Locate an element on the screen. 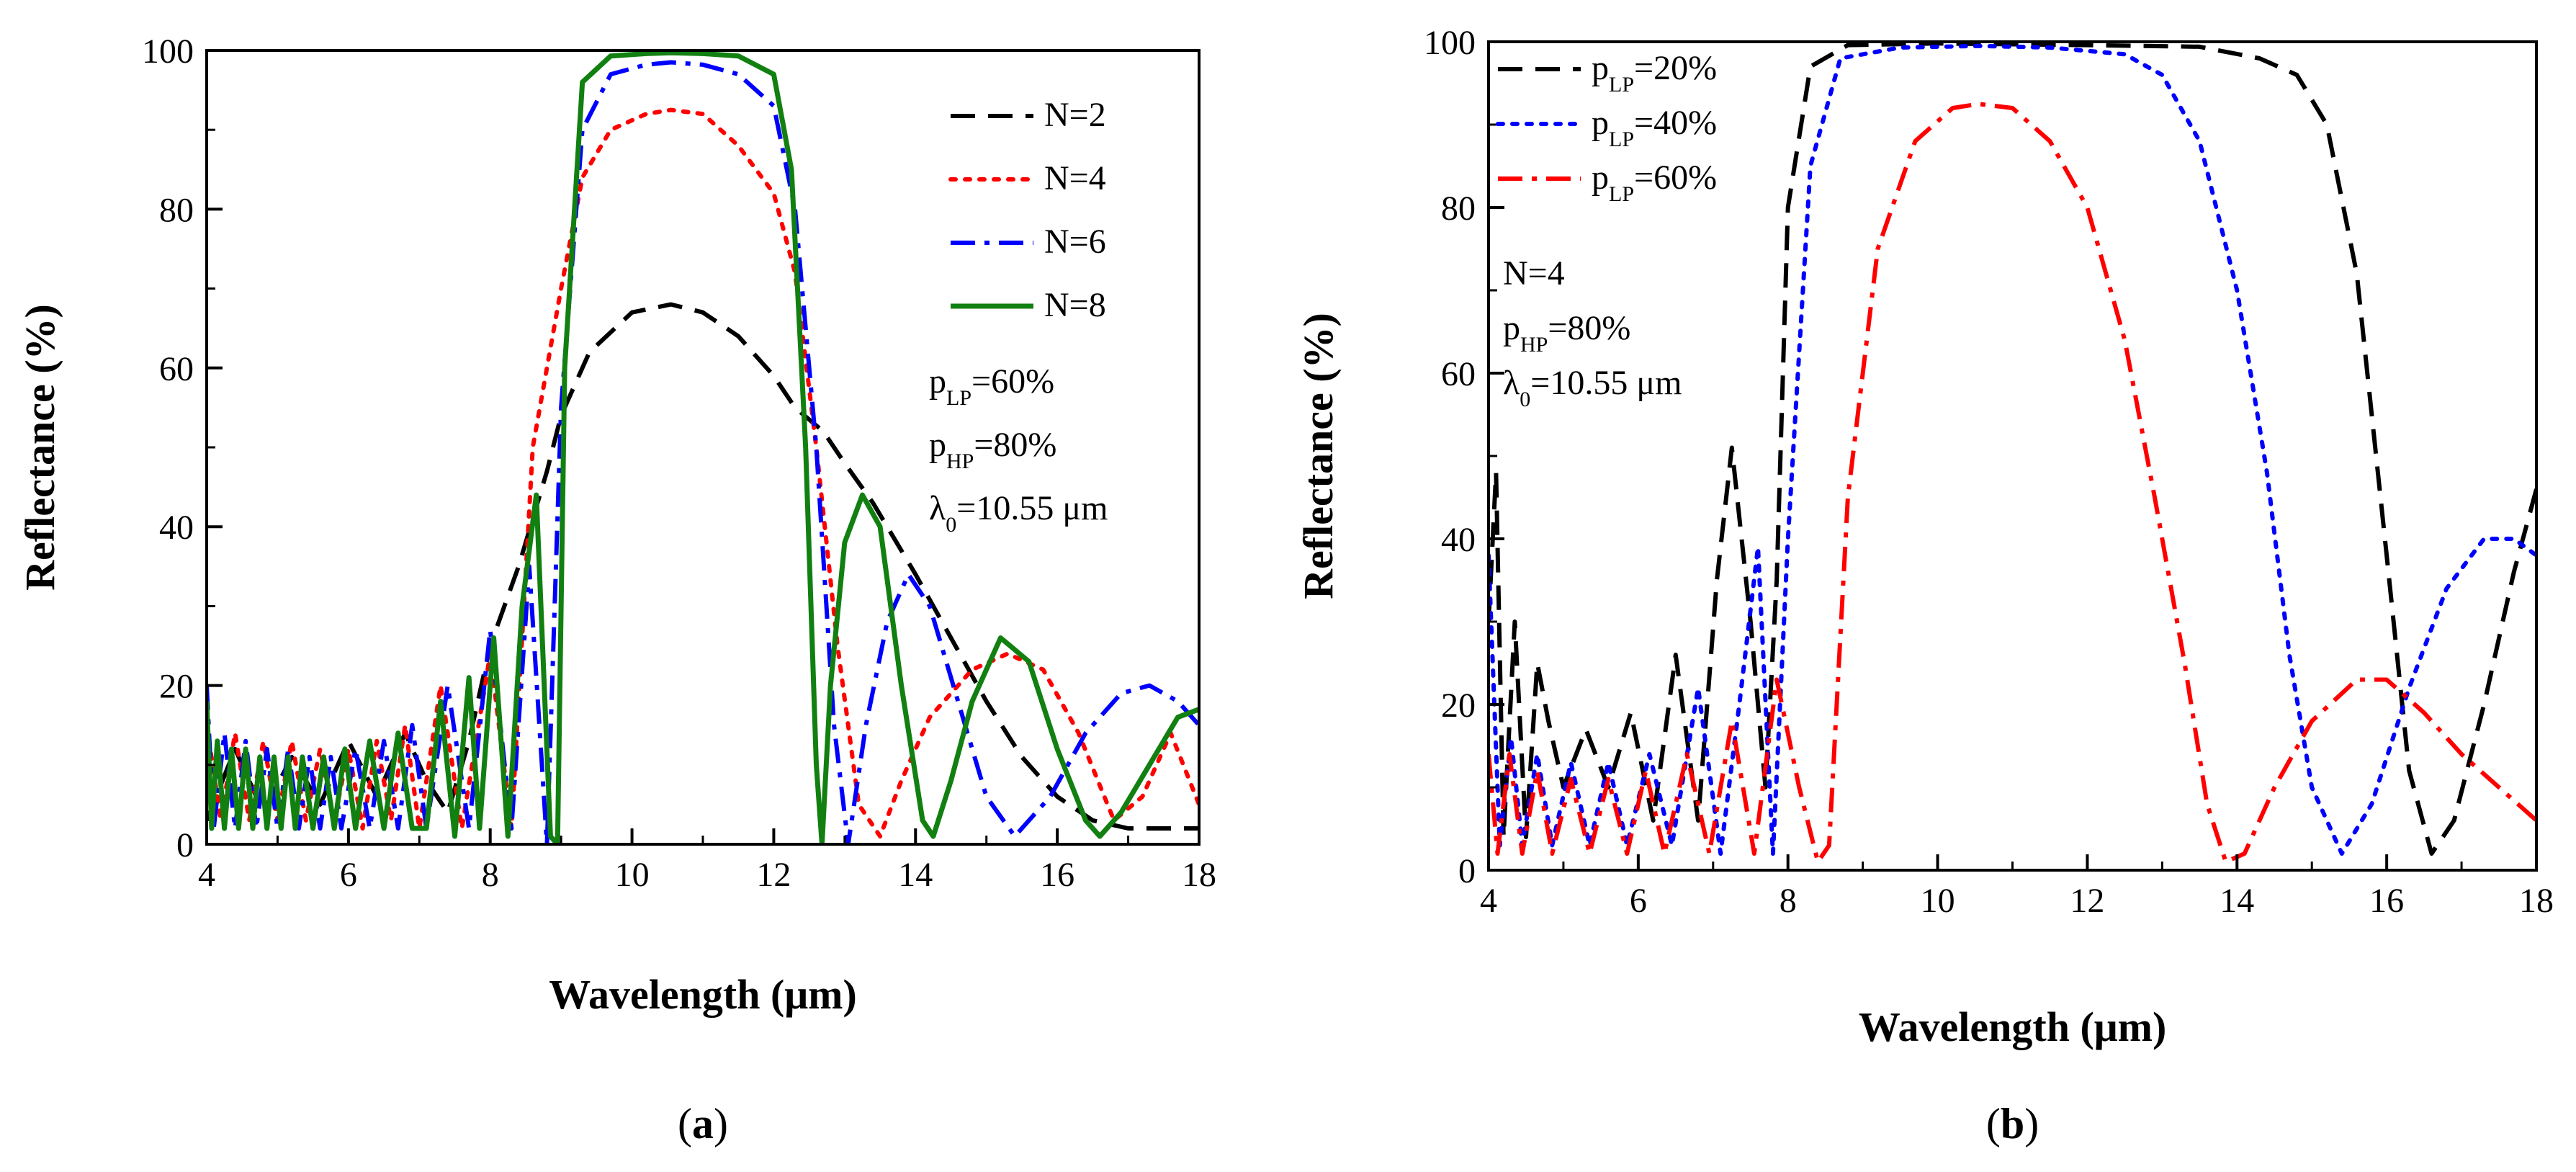 The height and width of the screenshot is (1172, 2576). legend-label: pLP=60% is located at coordinates (1654, 182).